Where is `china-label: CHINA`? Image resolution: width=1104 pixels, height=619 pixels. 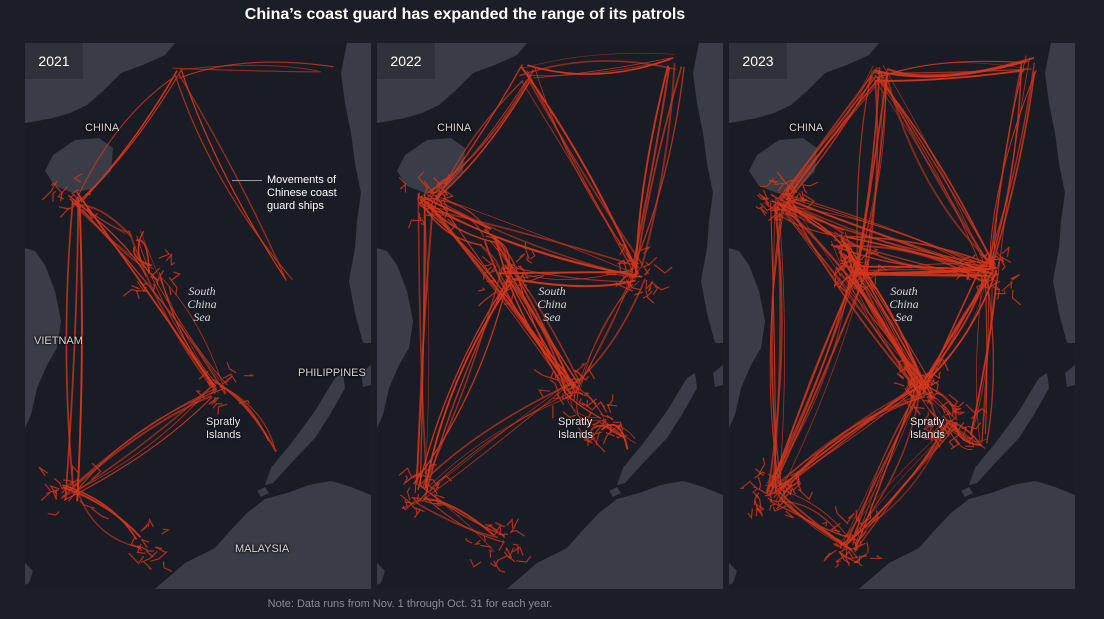
china-label: CHINA is located at coordinates (806, 128).